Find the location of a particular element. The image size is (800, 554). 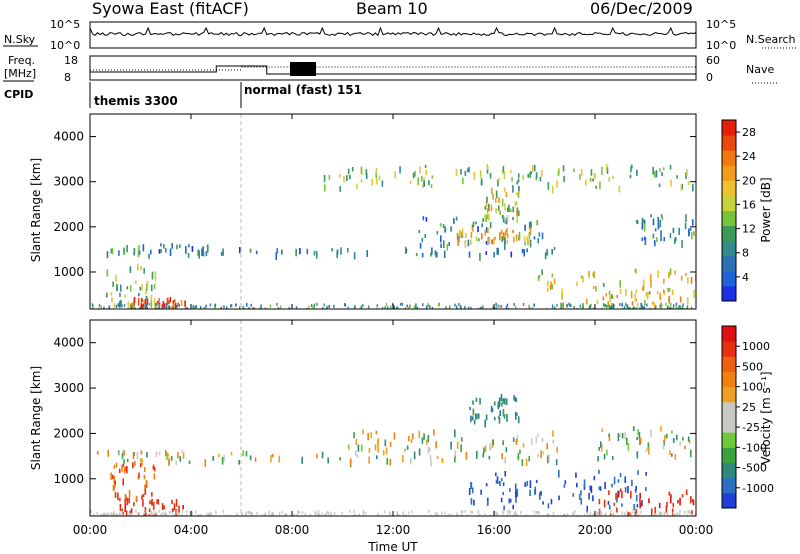

x-tick-label: 20:00 is located at coordinates (595, 530).